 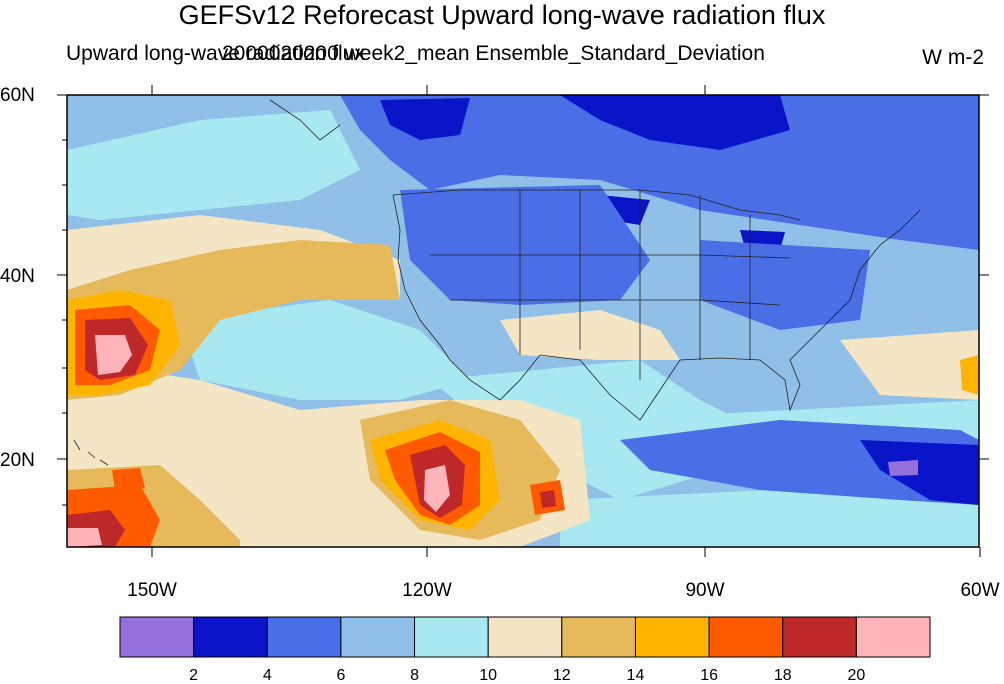 I want to click on lon-label-90w: 90W, so click(x=704, y=590).